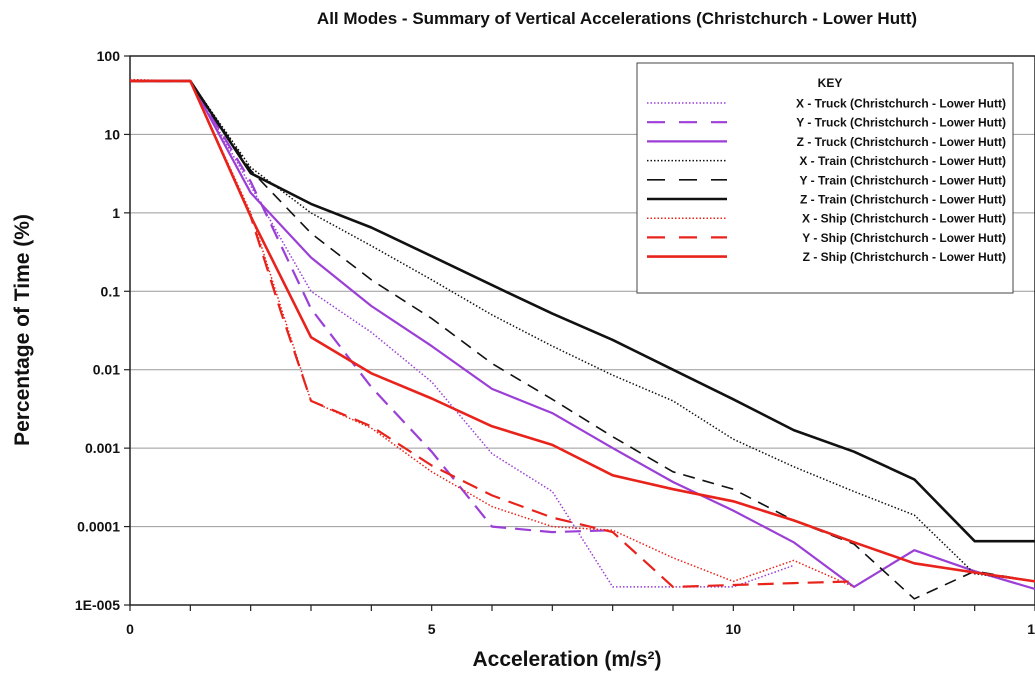  I want to click on y-tick-label: 0.001, so click(102, 448).